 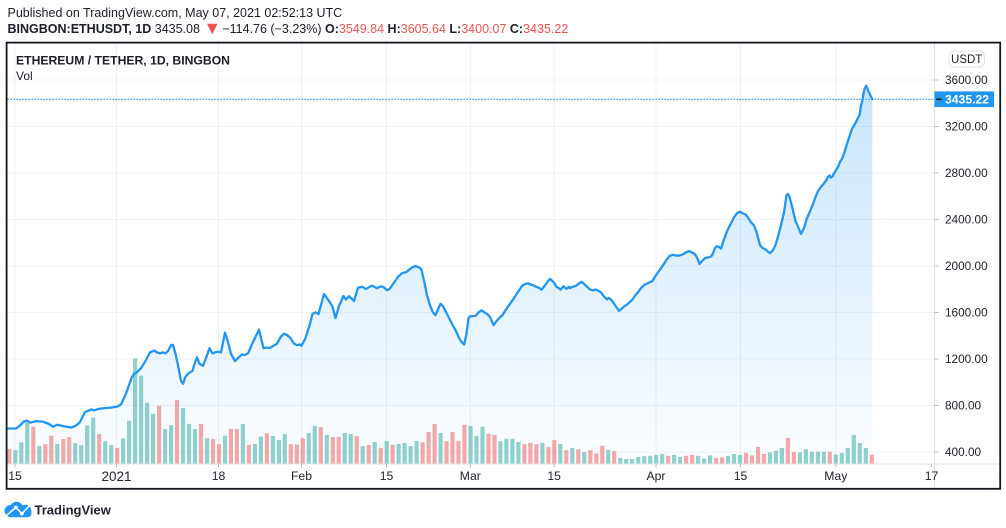 What do you see at coordinates (967, 100) in the screenshot?
I see `svg-text: 3435.22` at bounding box center [967, 100].